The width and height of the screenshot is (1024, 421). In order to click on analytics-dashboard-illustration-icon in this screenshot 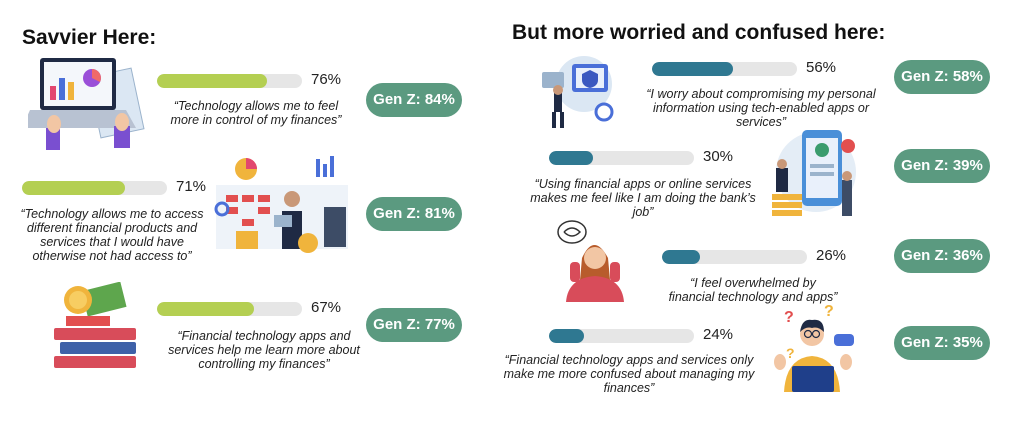, I will do `click(281, 204)`.